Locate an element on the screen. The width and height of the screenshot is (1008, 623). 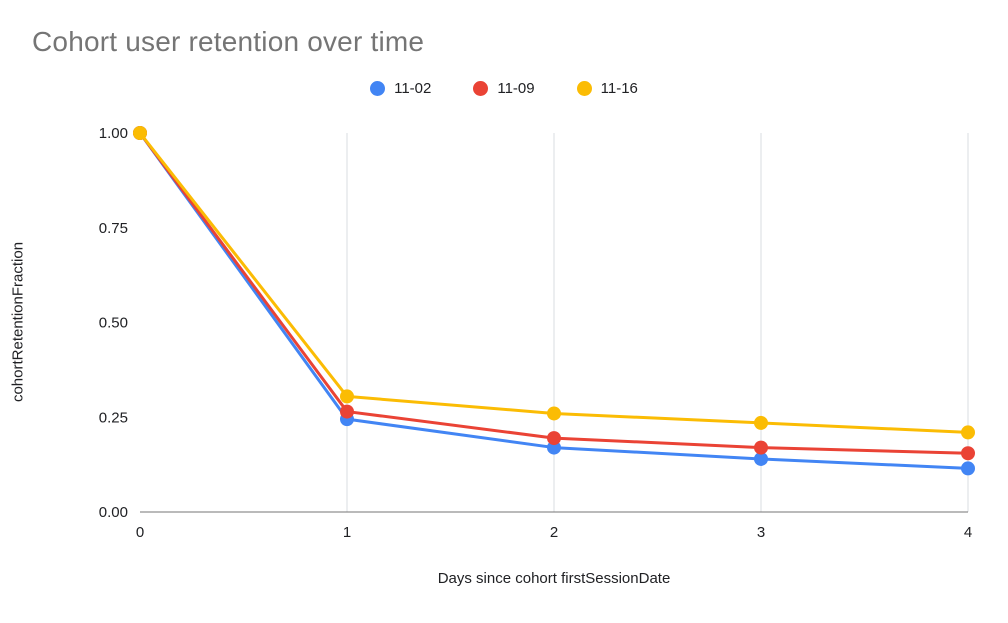
legend-item: 11-16 is located at coordinates (607, 88).